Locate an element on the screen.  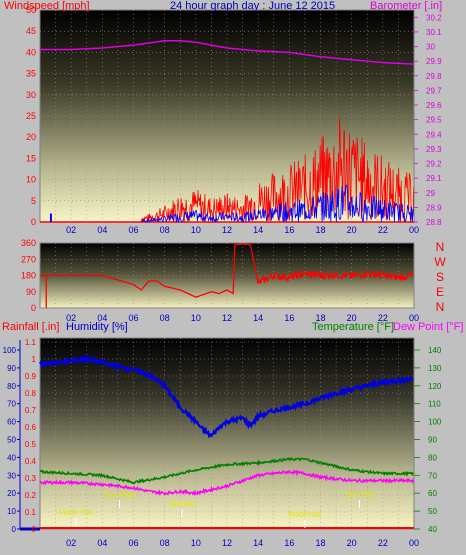
humidity-y-tick-label: 10 is located at coordinates (11, 511).